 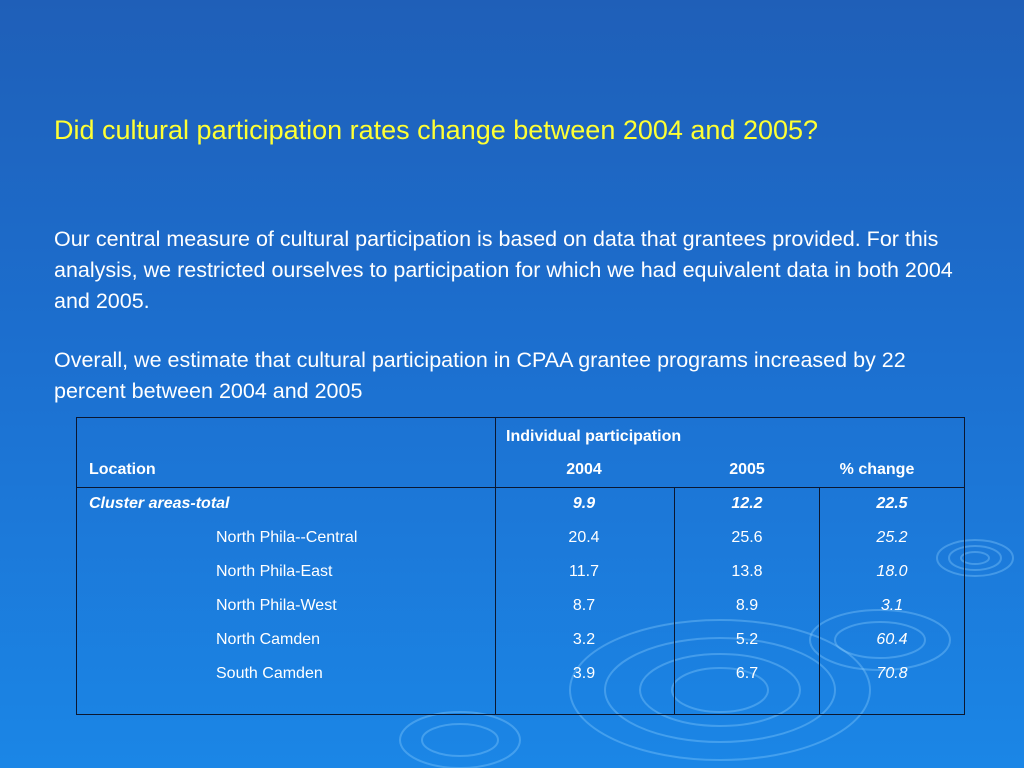 I want to click on row-location: Cluster areas-total, so click(x=159, y=503).